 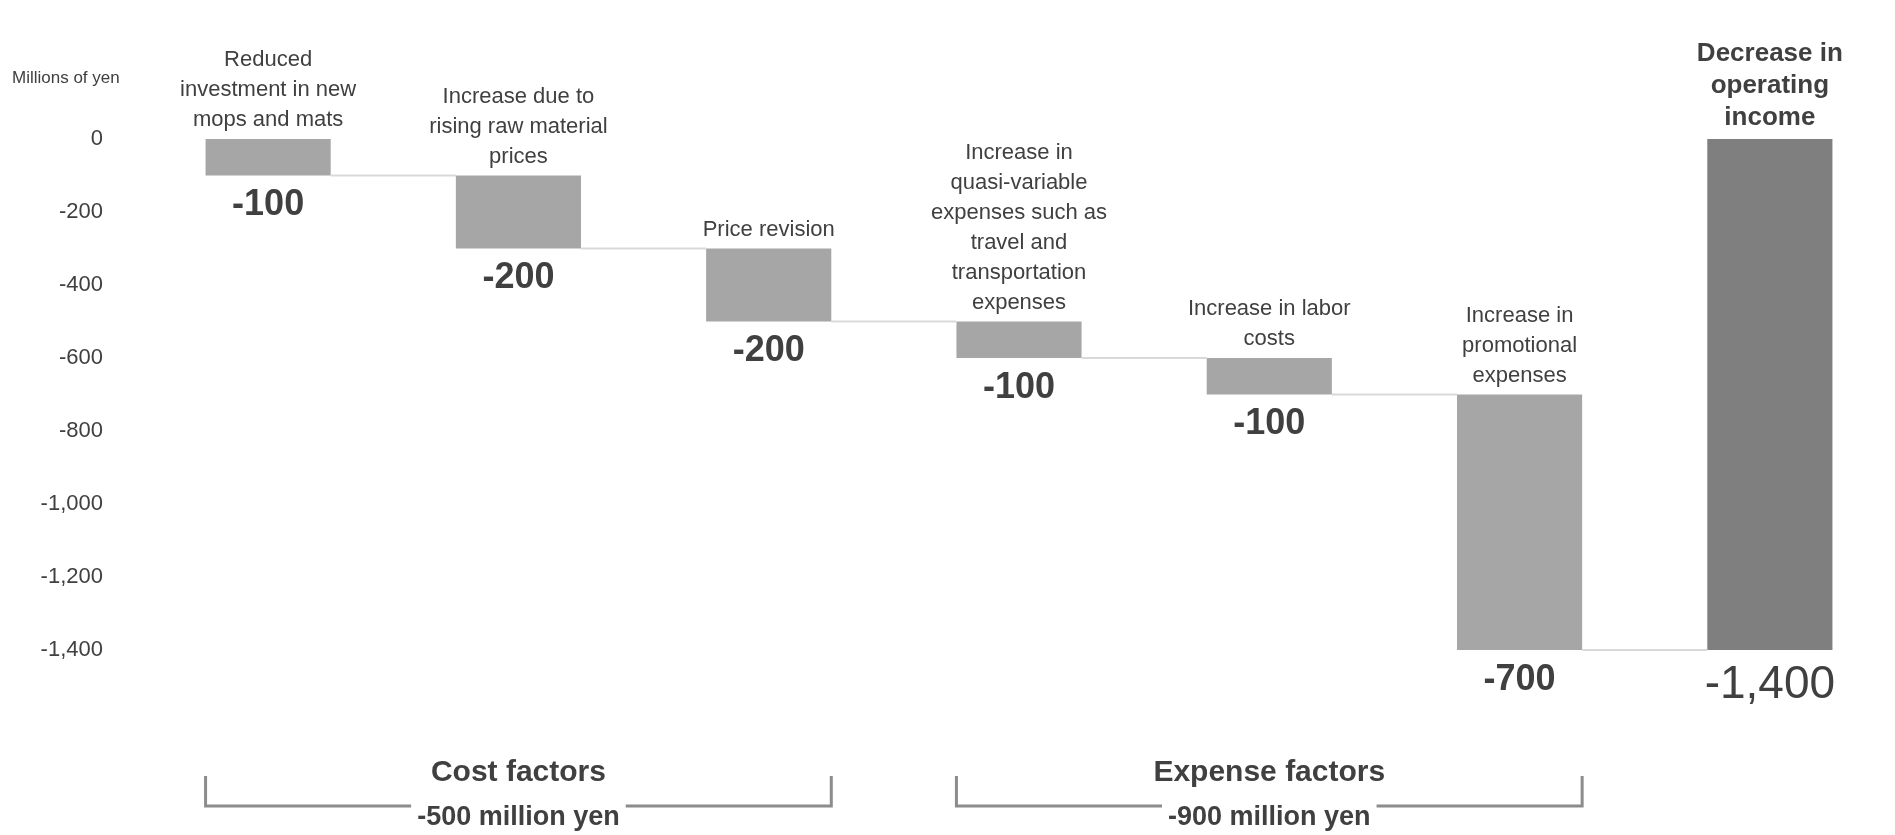 I want to click on x-tick-label: Reduced investment in new mops and mats, so click(x=268, y=89).